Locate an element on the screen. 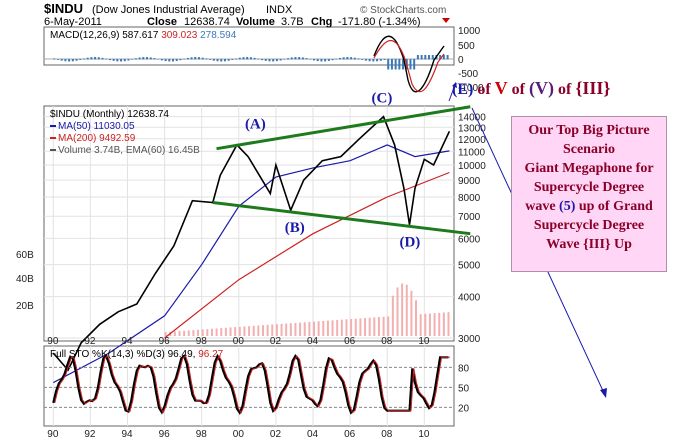 The height and width of the screenshot is (443, 674). scenario-wave-rest: up of Grand is located at coordinates (615, 206).